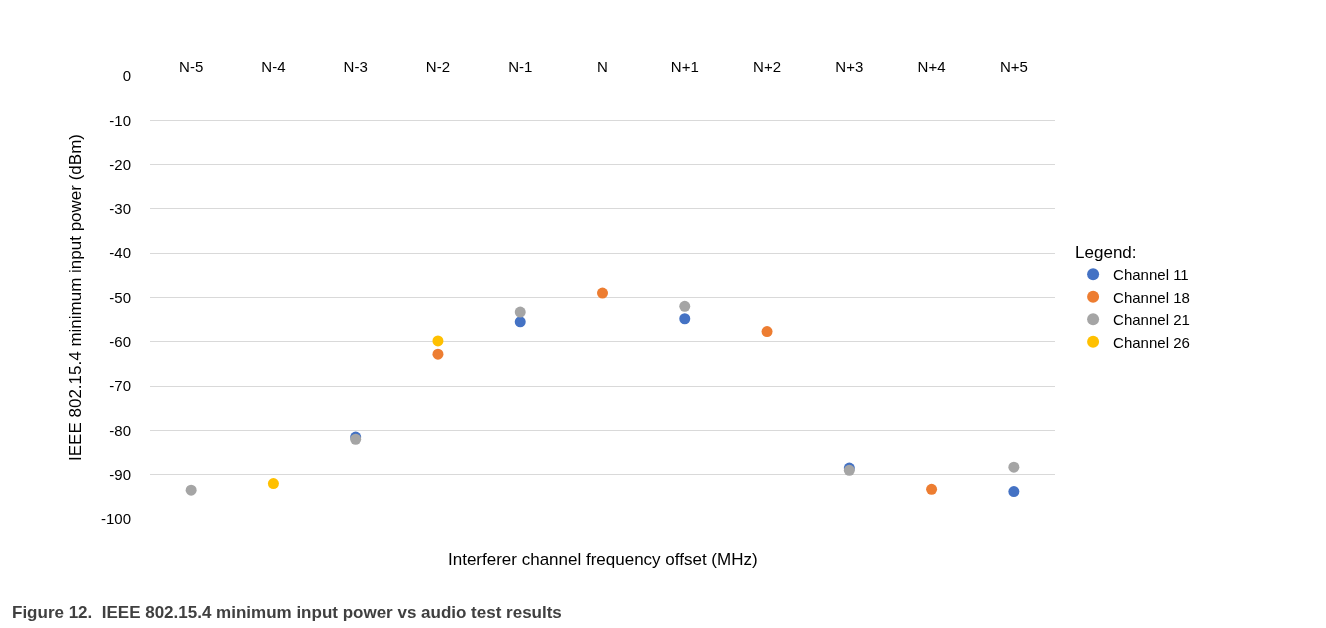 Image resolution: width=1326 pixels, height=628 pixels. Describe the element at coordinates (287, 612) in the screenshot. I see `caption: Figure 12. IEEE 802.15.4 minimum input power vs audio test results` at that location.